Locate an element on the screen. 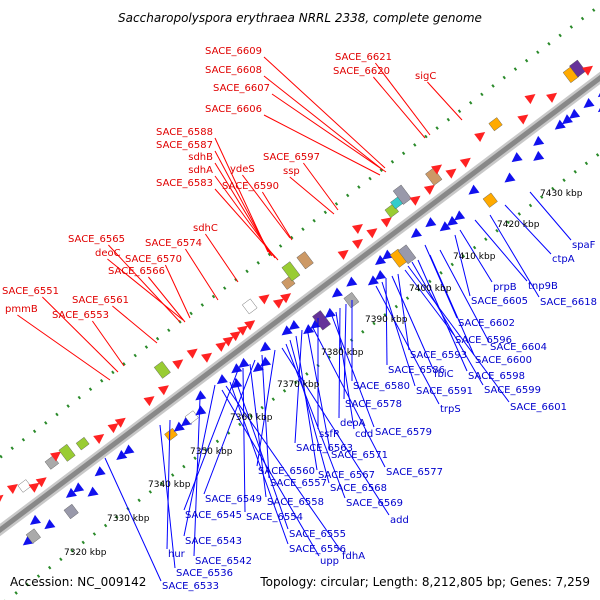  forward-gene-label: SACE_6553 is located at coordinates (80, 315).